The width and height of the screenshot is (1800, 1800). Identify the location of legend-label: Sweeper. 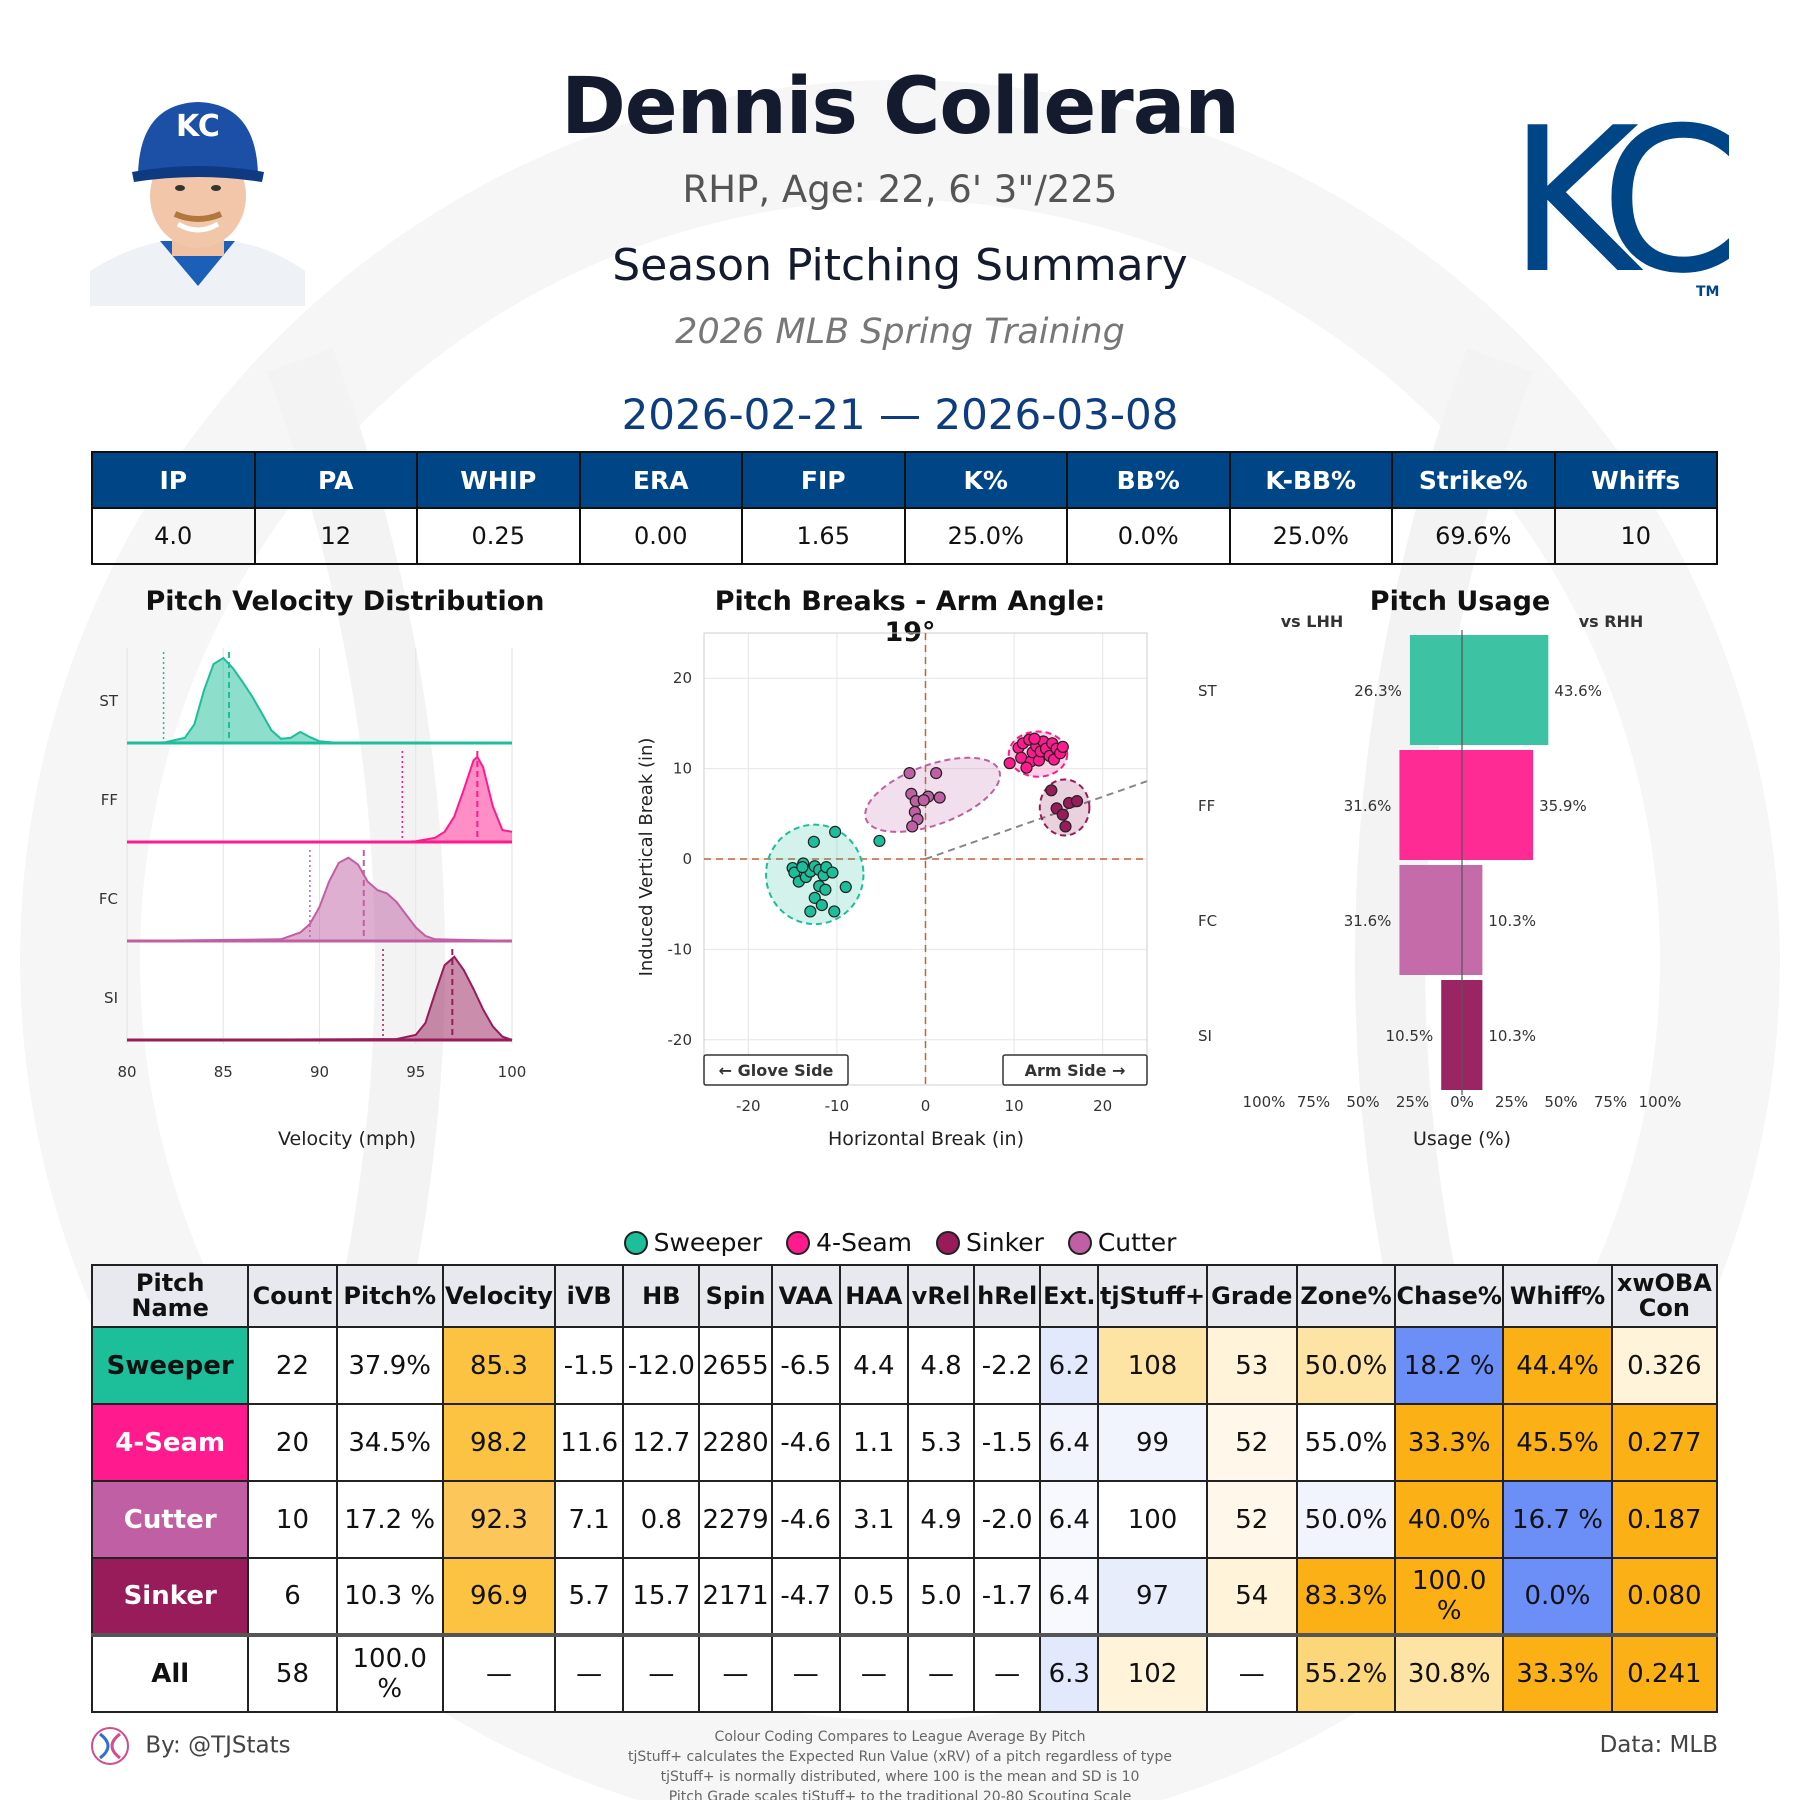
(708, 1242).